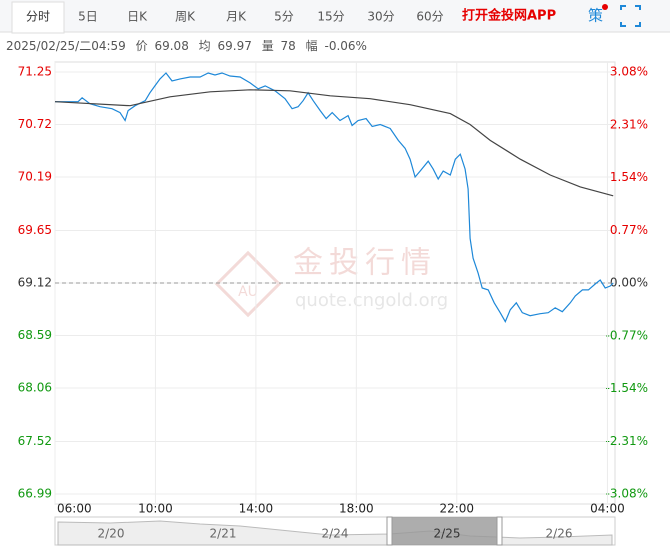 This screenshot has width=670, height=546. I want to click on navigator-date: 2/24, so click(335, 534).